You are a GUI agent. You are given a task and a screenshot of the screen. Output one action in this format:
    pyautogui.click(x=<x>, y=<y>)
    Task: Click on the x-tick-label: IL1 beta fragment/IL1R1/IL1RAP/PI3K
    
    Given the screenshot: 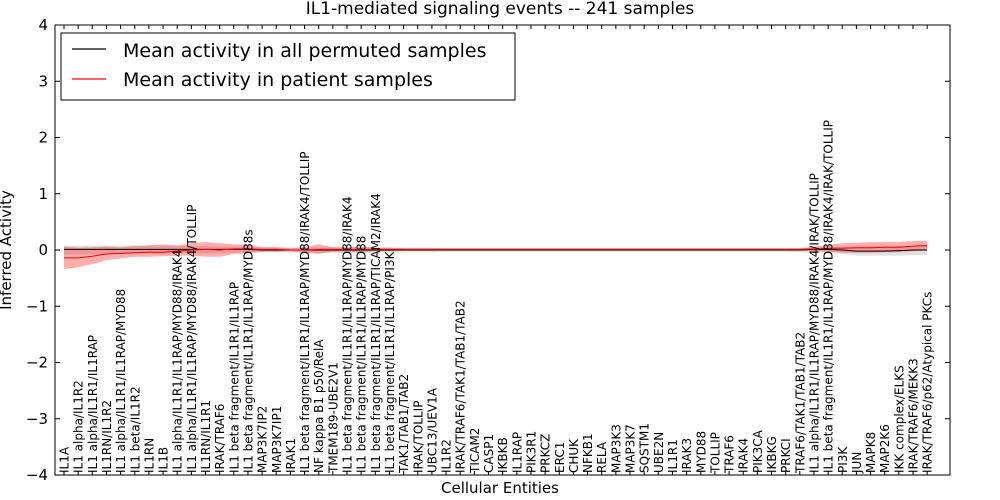 What is the action you would take?
    pyautogui.click(x=390, y=361)
    